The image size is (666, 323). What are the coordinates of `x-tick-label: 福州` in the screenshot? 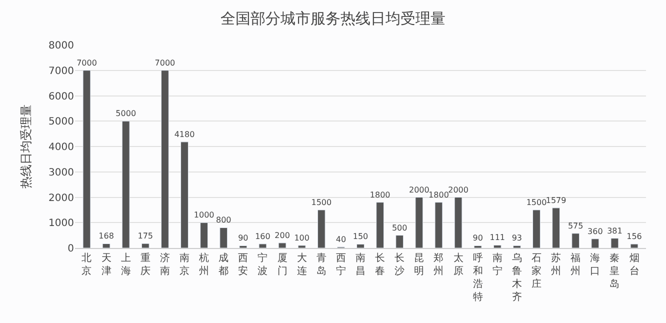 It's located at (575, 264).